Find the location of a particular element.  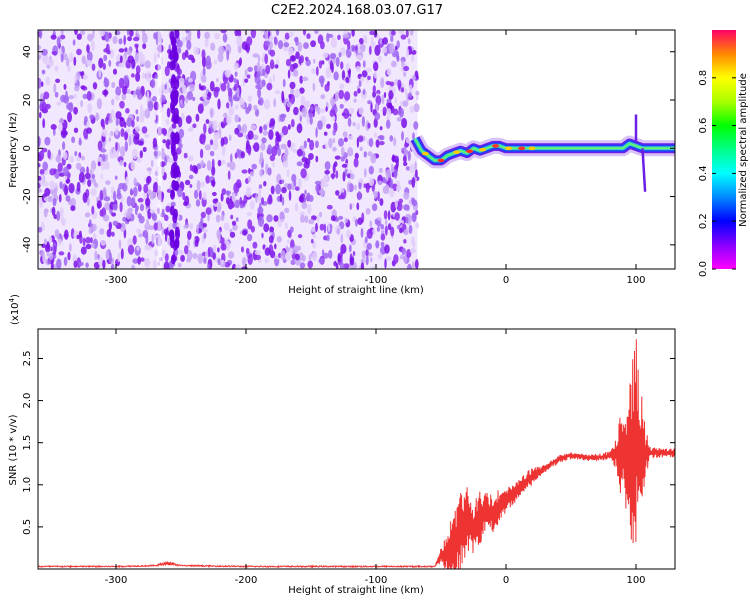

colorbar-tick-label: 0.2 is located at coordinates (703, 221).